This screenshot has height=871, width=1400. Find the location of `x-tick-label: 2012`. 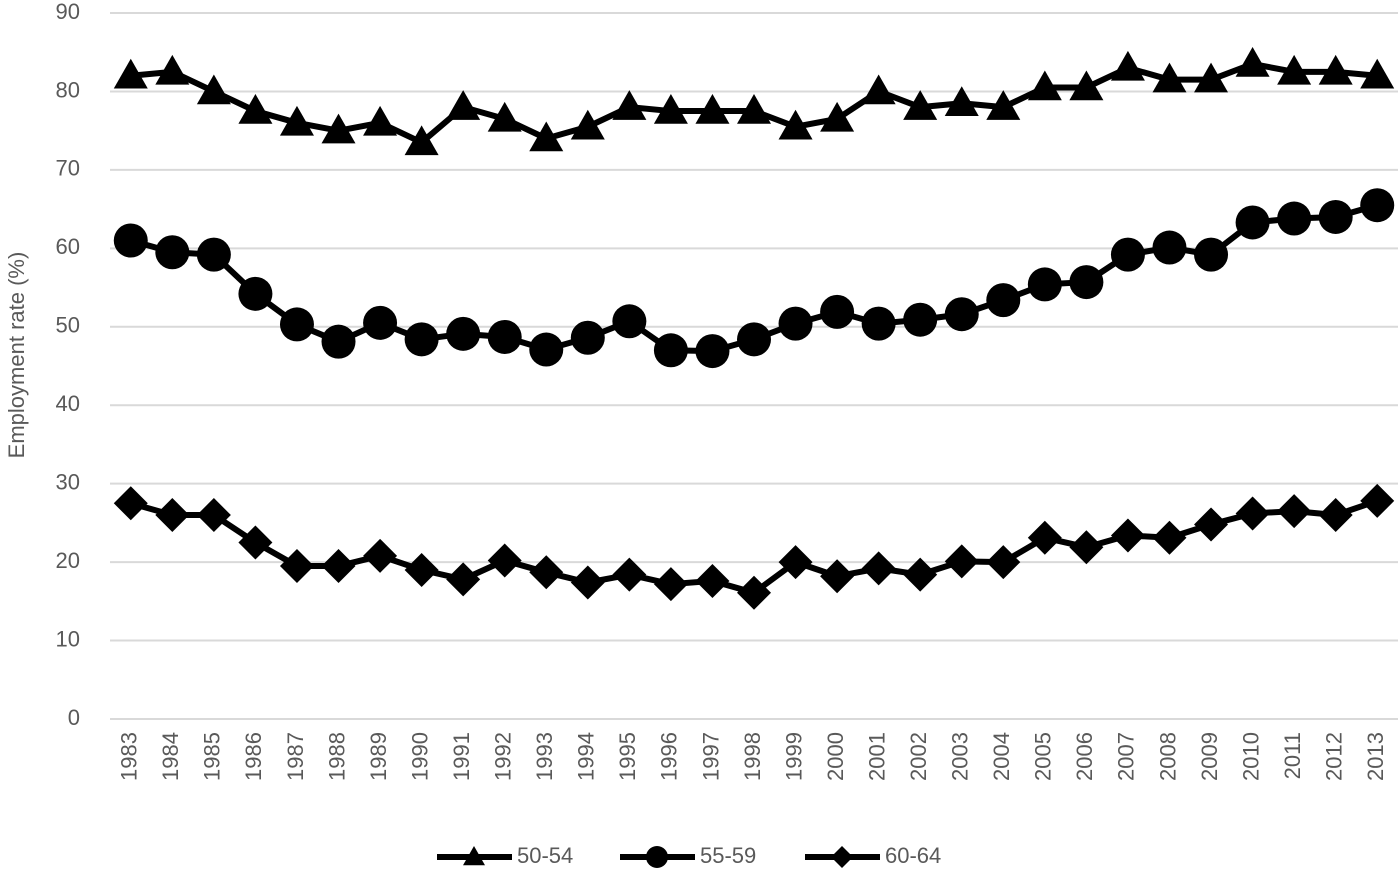

x-tick-label: 2012 is located at coordinates (1333, 756).